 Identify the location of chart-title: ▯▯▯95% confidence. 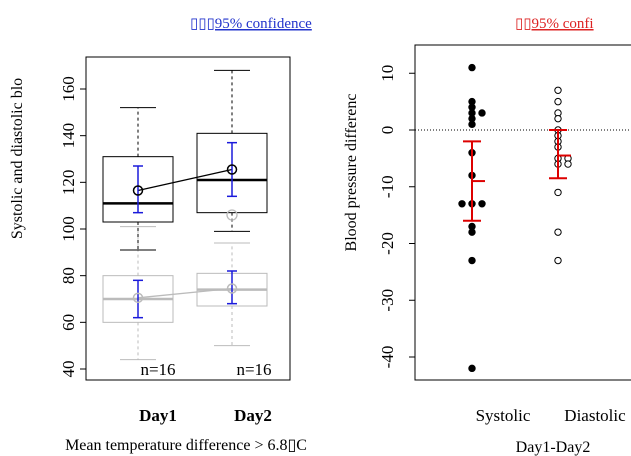
(251, 24).